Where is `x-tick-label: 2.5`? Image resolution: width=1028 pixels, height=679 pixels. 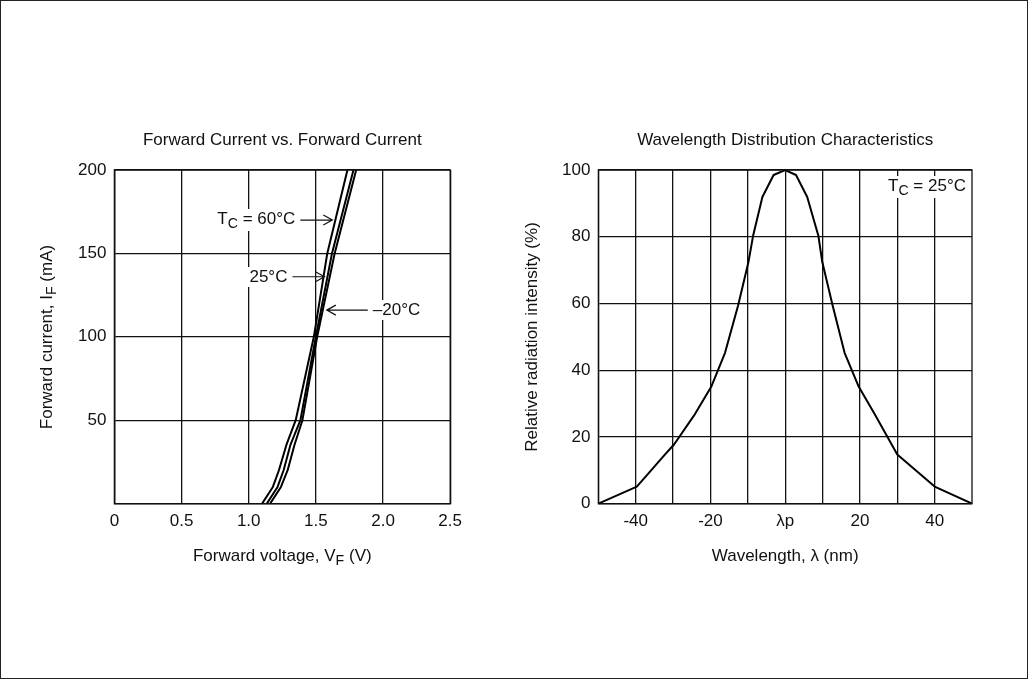 x-tick-label: 2.5 is located at coordinates (450, 521).